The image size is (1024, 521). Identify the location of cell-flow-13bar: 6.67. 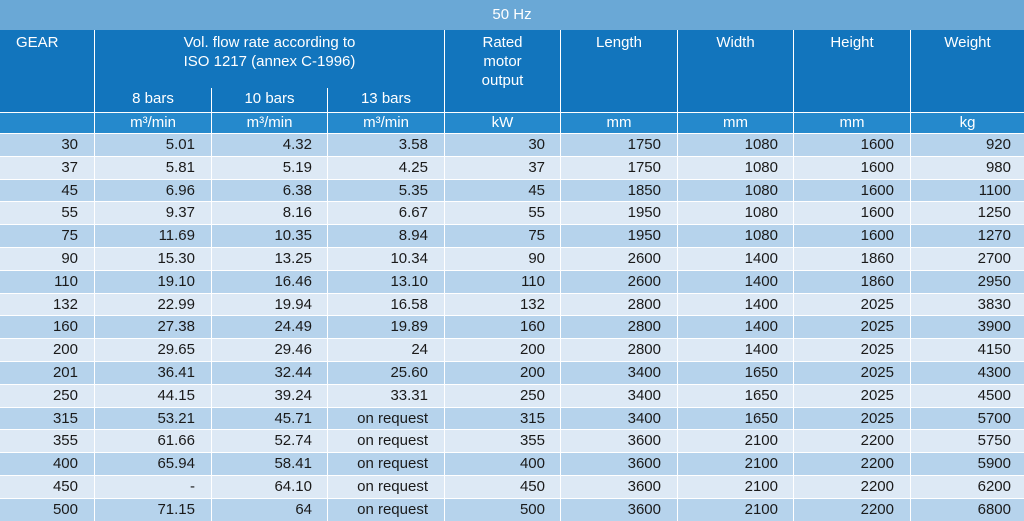
(413, 213).